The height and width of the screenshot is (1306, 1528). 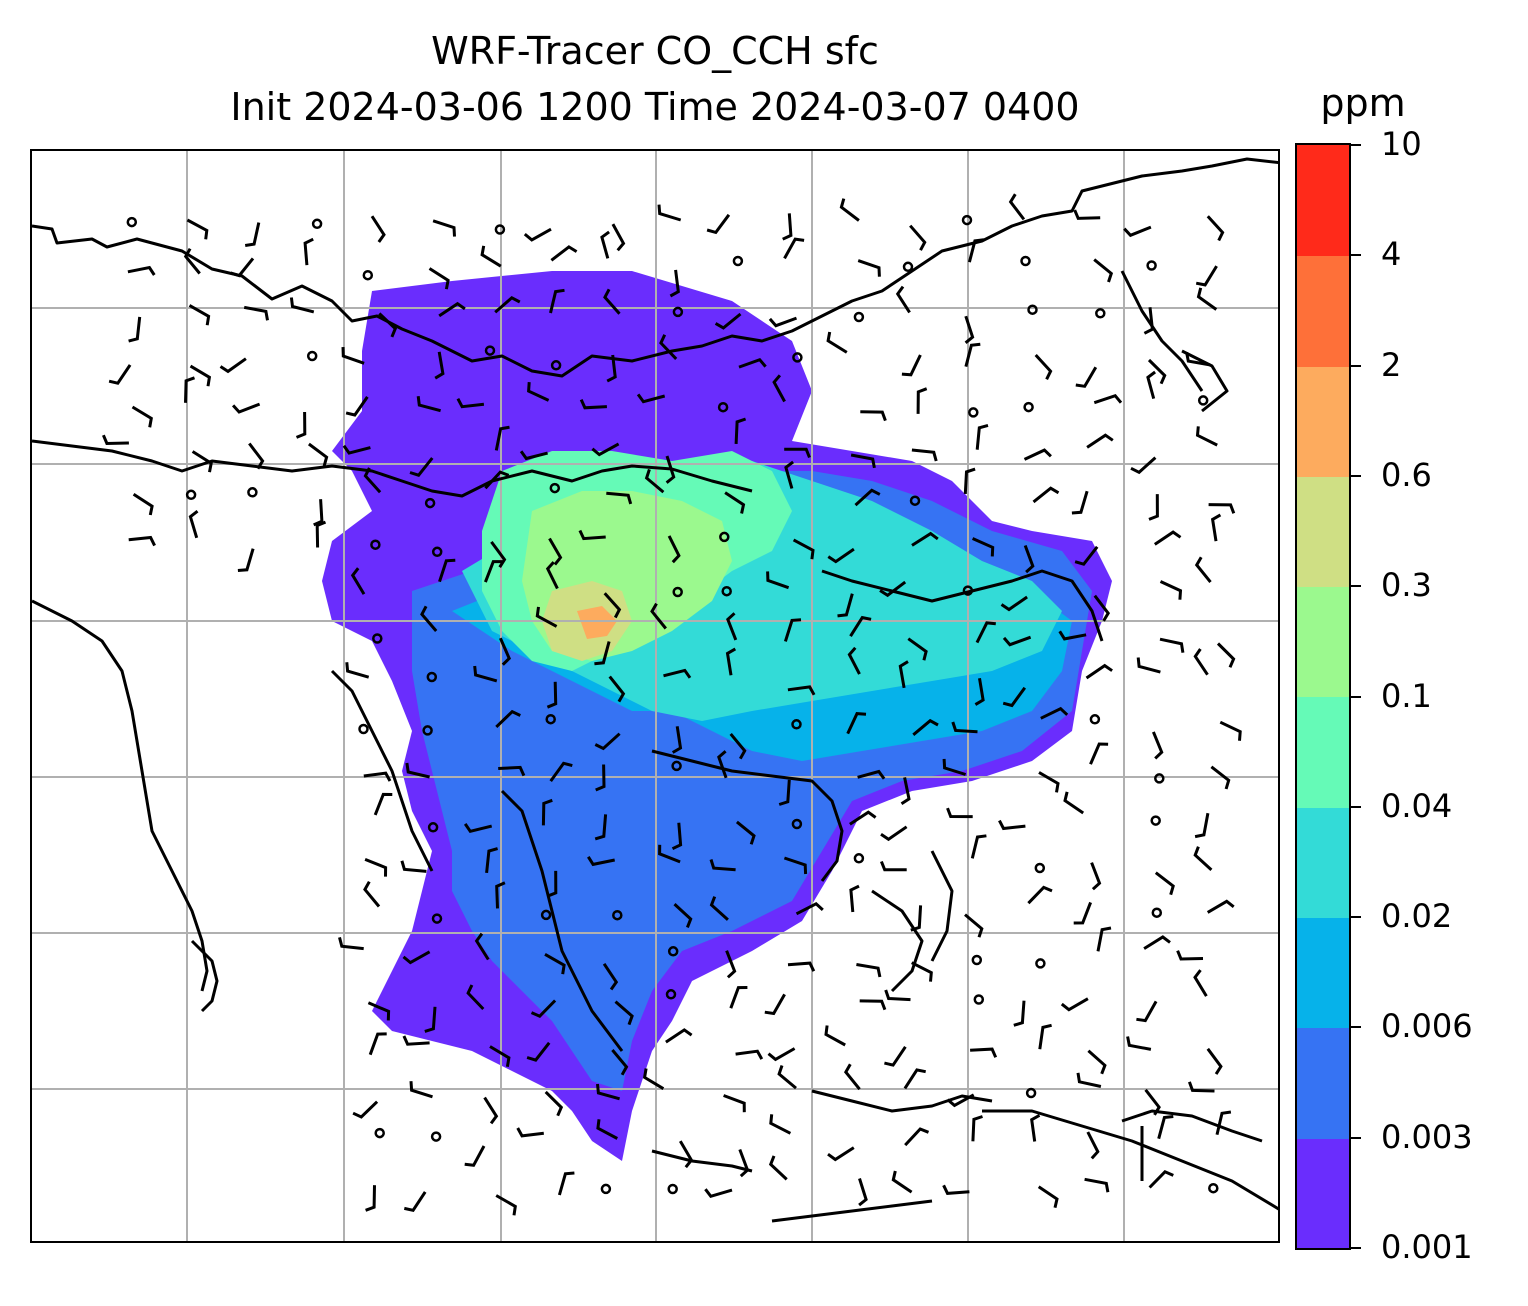 I want to click on colorbar-tick-label: 0.003, so click(x=1427, y=1136).